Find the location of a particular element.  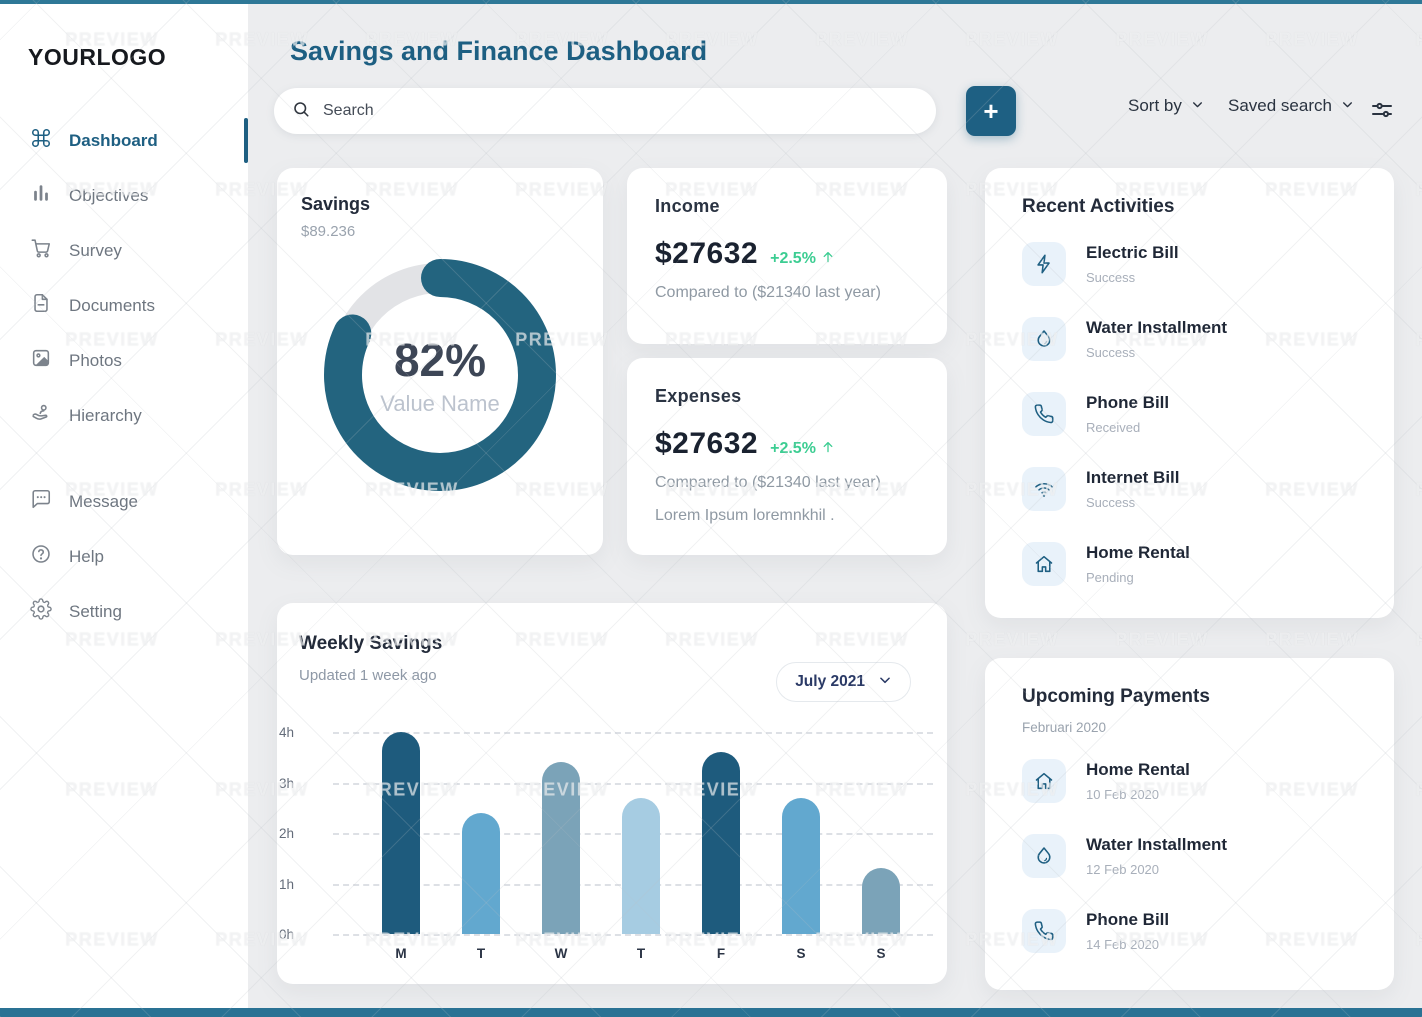

sidebar-item-label: Message is located at coordinates (103, 501).